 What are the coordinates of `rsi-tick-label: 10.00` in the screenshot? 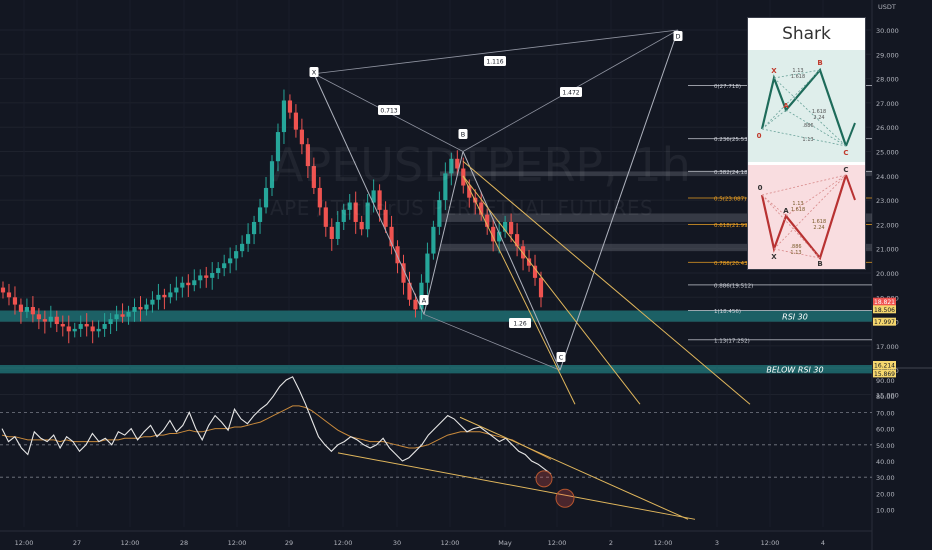 It's located at (885, 511).